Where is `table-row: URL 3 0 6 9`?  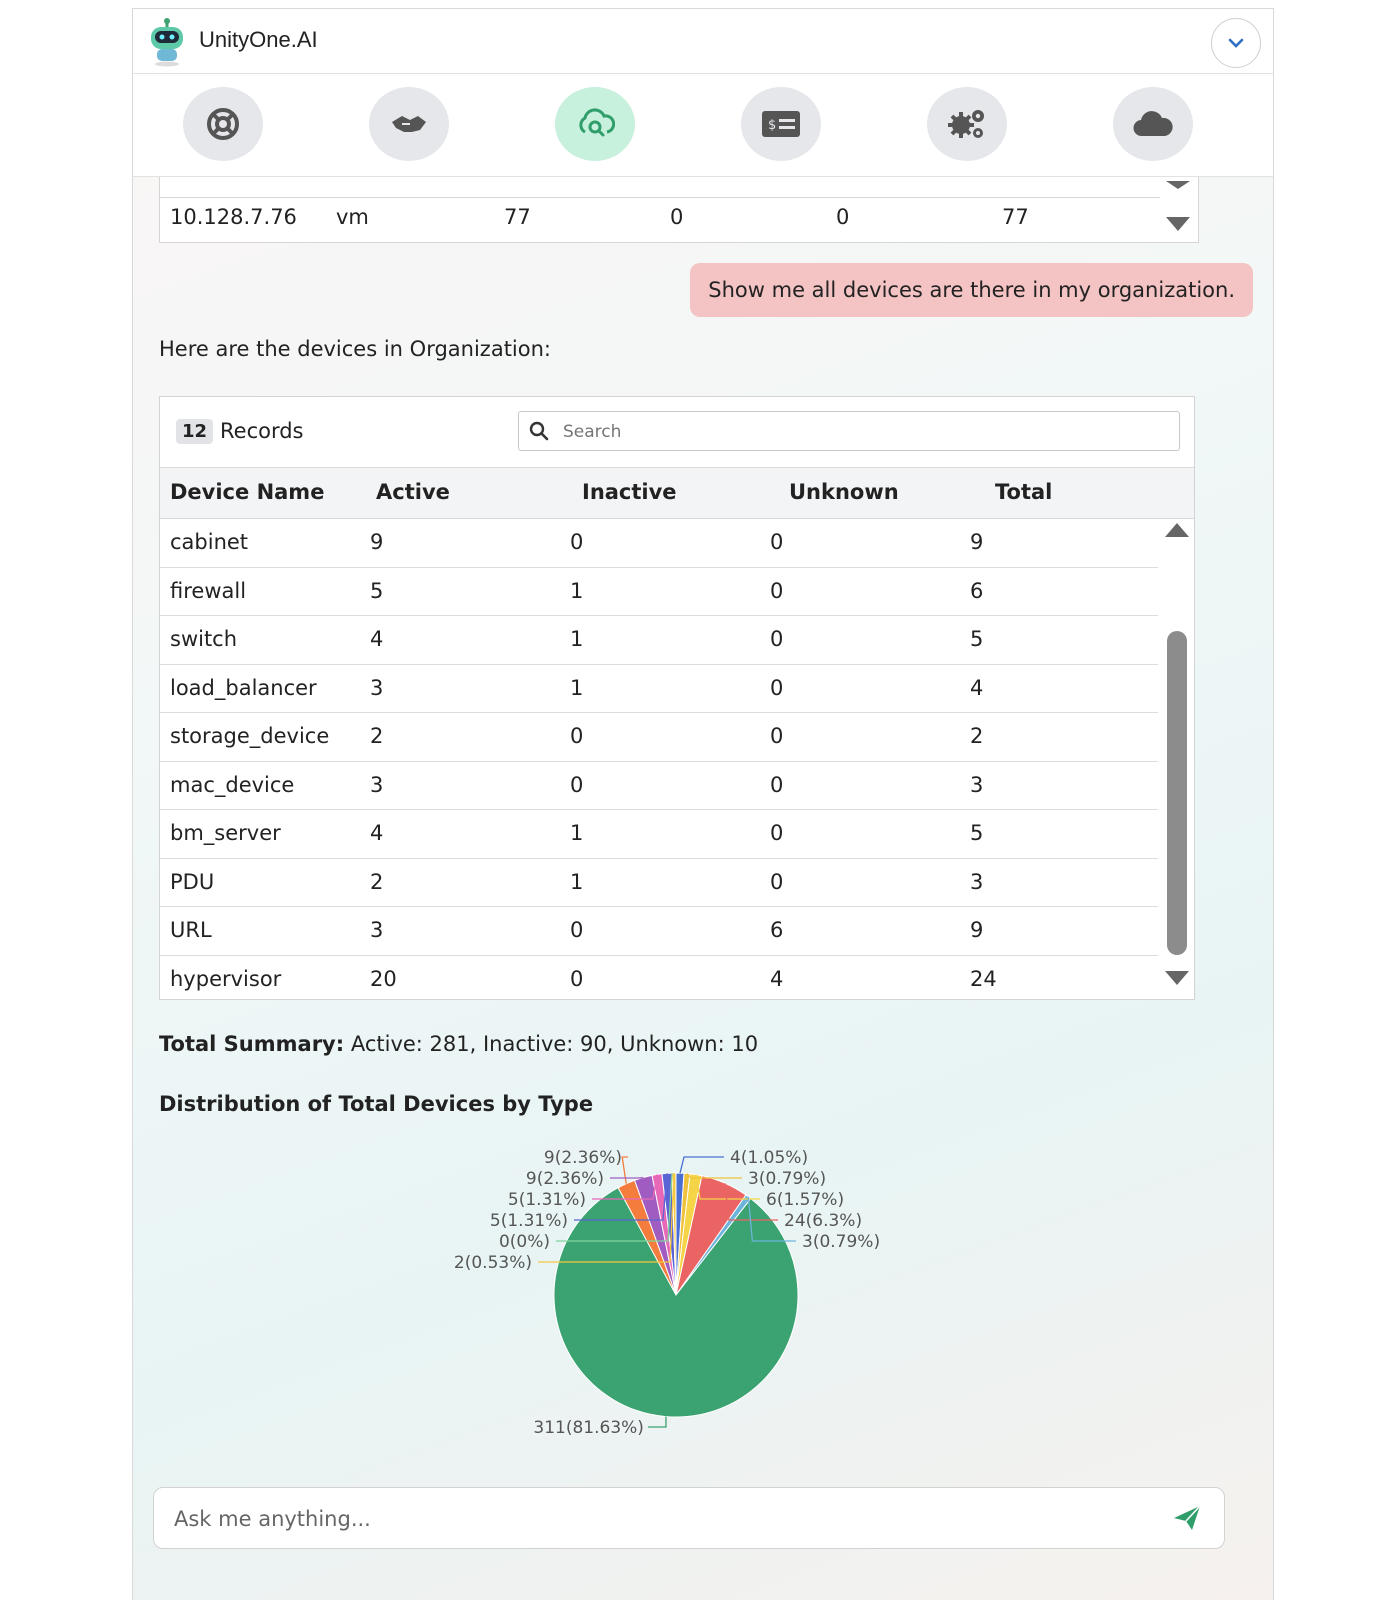 table-row: URL 3 0 6 9 is located at coordinates (659, 931).